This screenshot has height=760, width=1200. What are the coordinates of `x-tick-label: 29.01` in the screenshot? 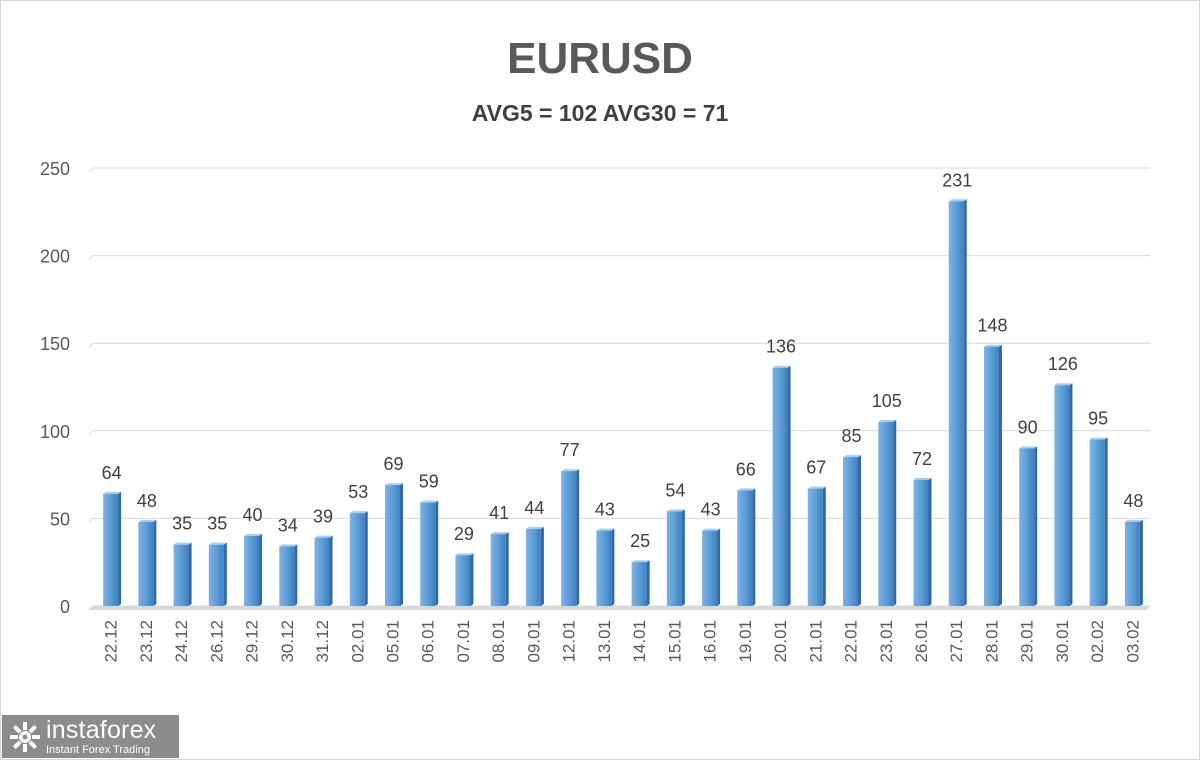 It's located at (1027, 641).